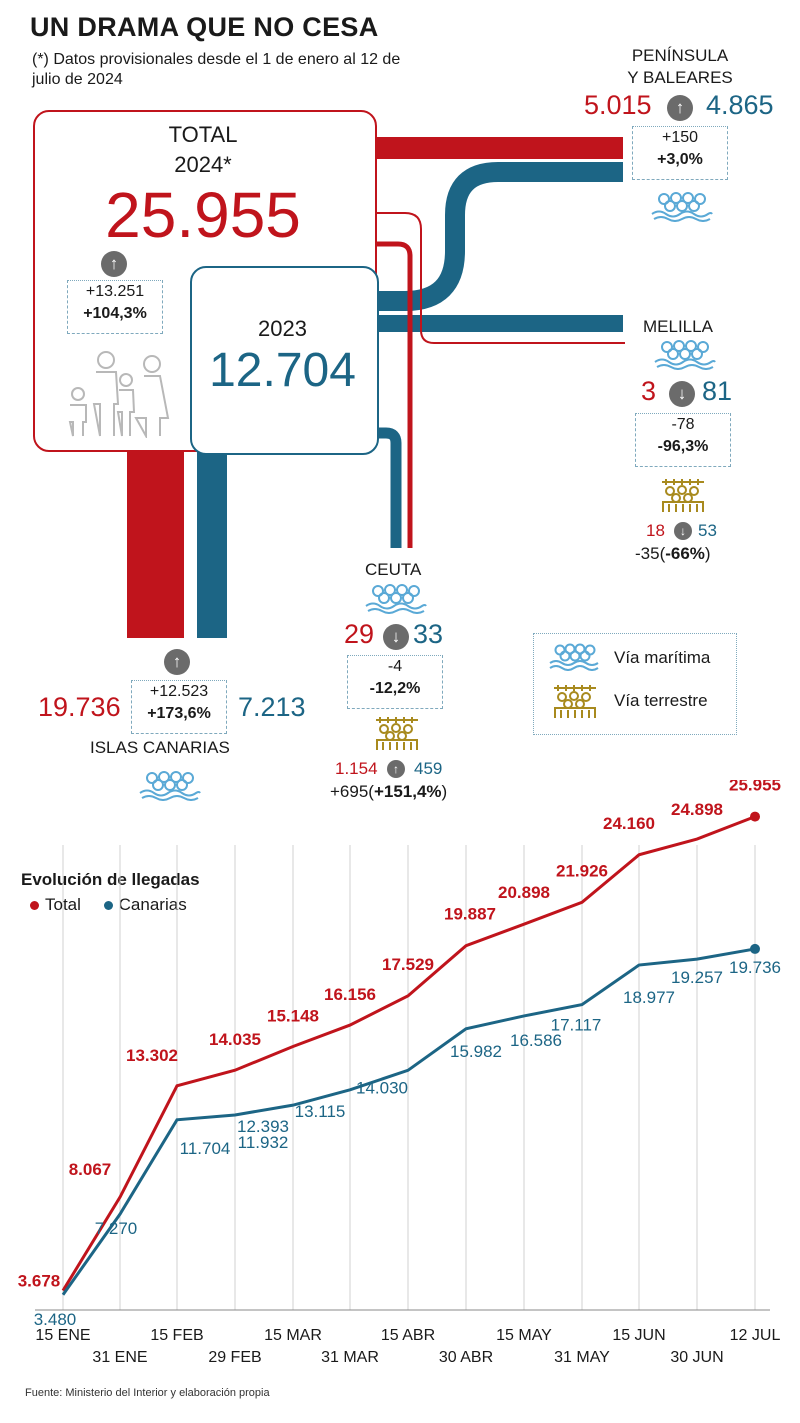  What do you see at coordinates (235, 1039) in the screenshot?
I see `total-data-label: 14.035` at bounding box center [235, 1039].